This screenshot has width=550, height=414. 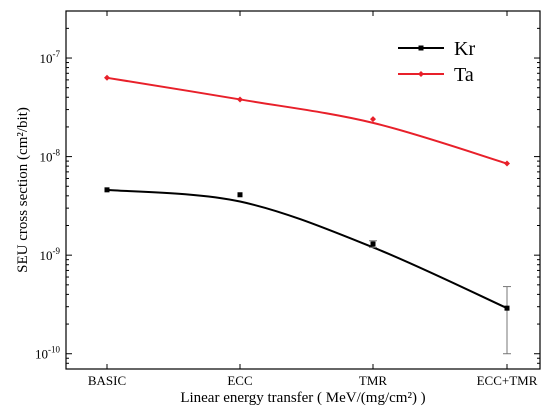 I want to click on y-tick-label: 10⁻¹⁰, so click(x=47, y=353).